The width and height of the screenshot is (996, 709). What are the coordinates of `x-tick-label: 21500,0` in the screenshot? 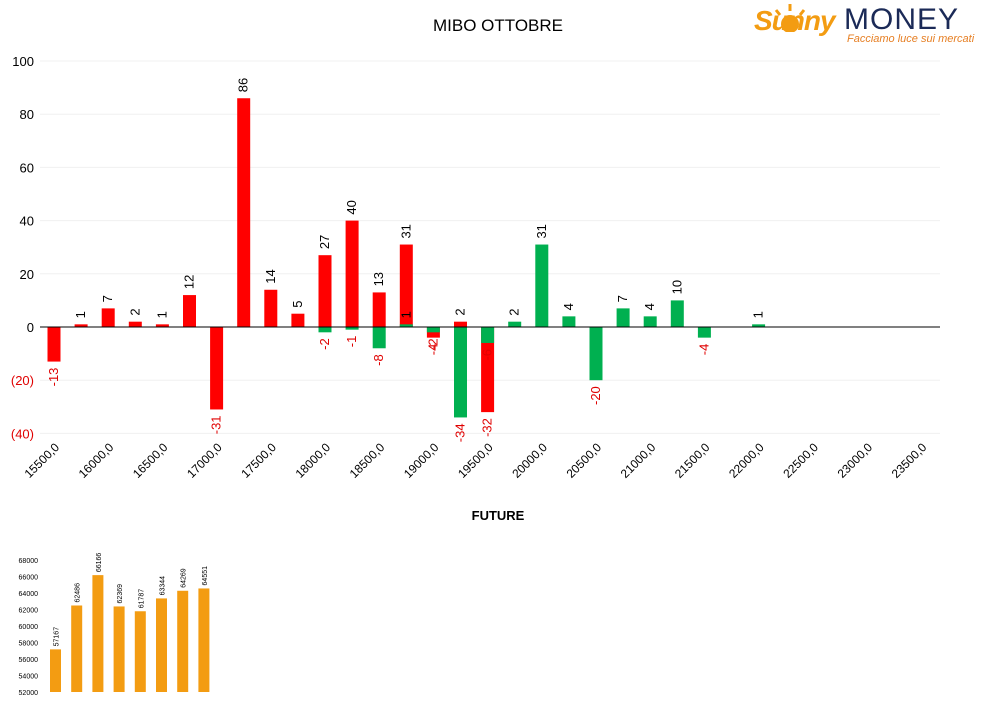 It's located at (692, 460).